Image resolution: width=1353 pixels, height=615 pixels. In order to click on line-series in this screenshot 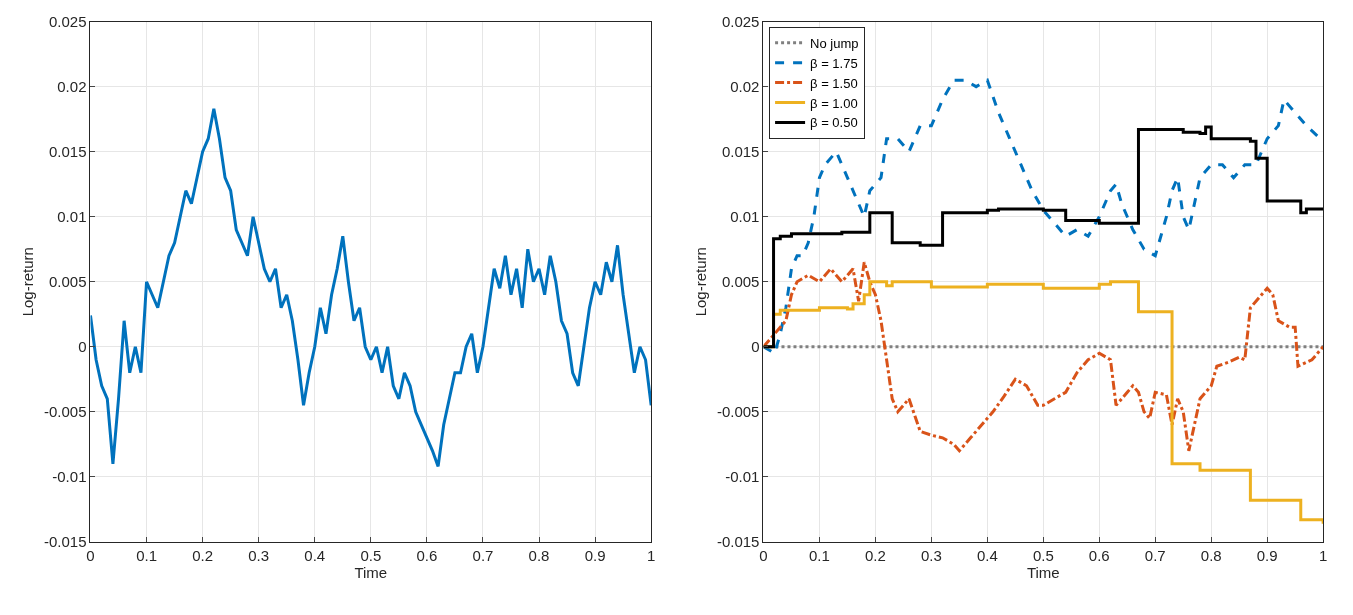, I will do `click(1043, 356)`.